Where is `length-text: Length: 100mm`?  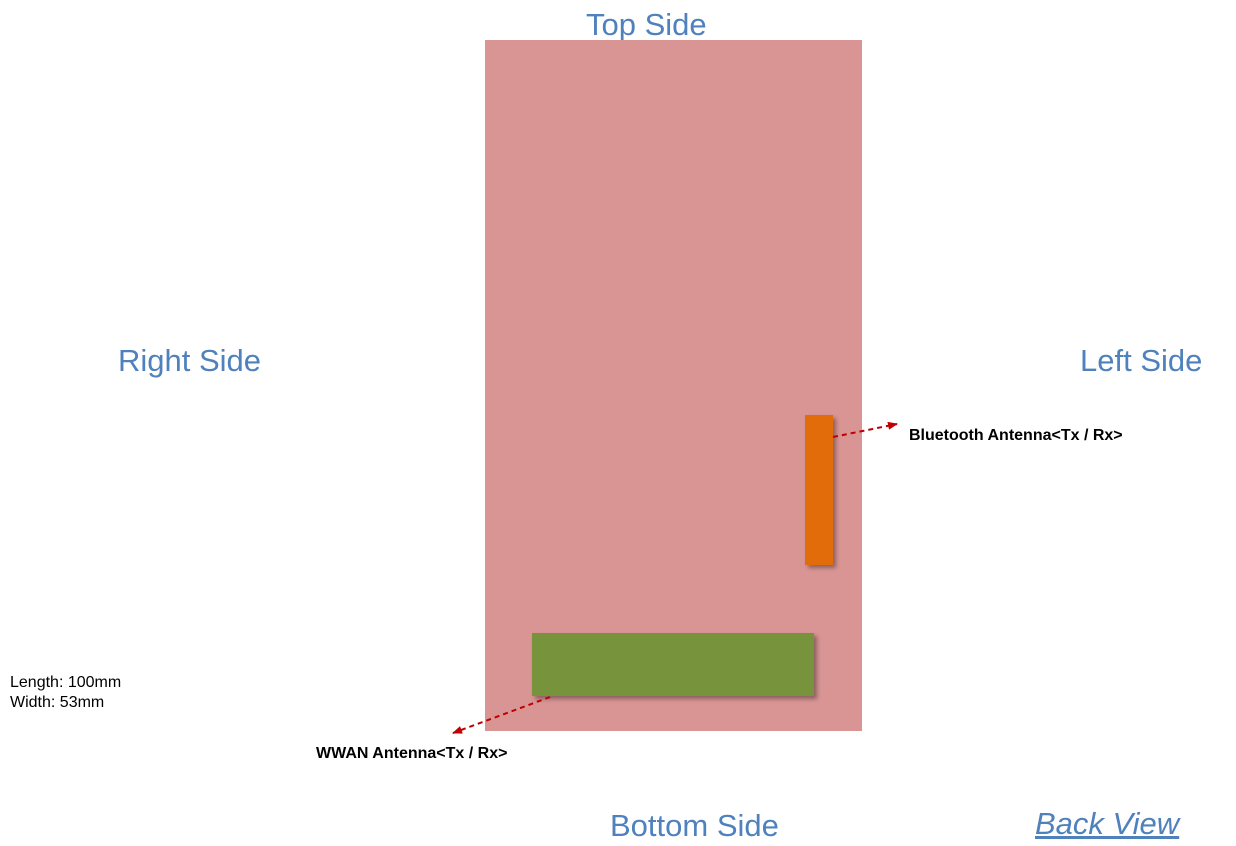 length-text: Length: 100mm is located at coordinates (66, 682).